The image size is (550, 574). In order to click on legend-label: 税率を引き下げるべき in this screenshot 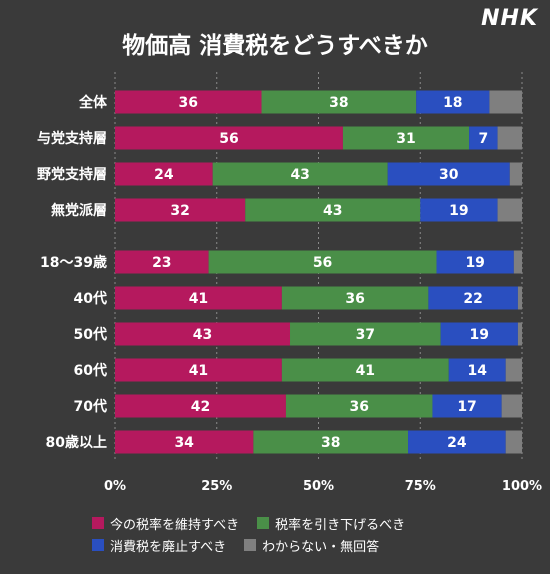, I will do `click(340, 525)`.